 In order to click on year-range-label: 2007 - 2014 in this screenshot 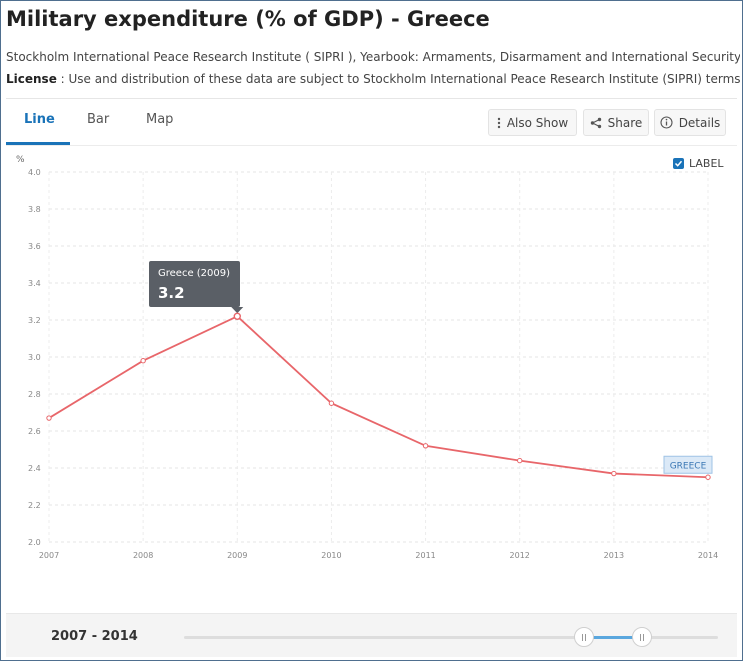, I will do `click(94, 636)`.